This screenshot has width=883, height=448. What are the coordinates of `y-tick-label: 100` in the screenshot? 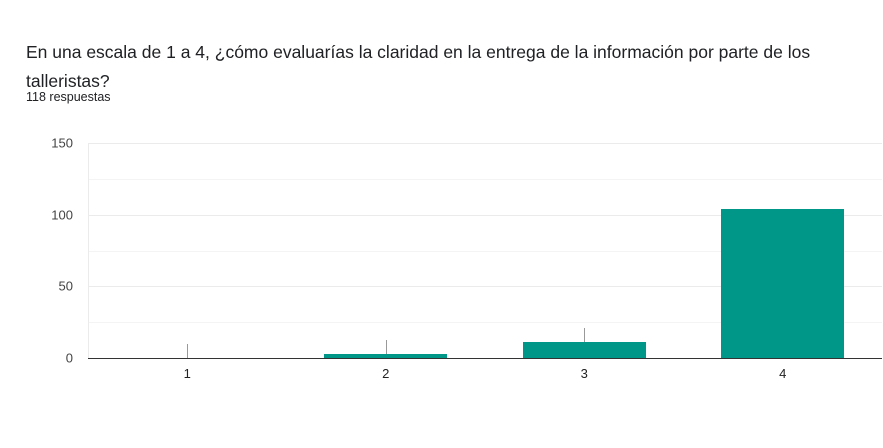 It's located at (62, 215).